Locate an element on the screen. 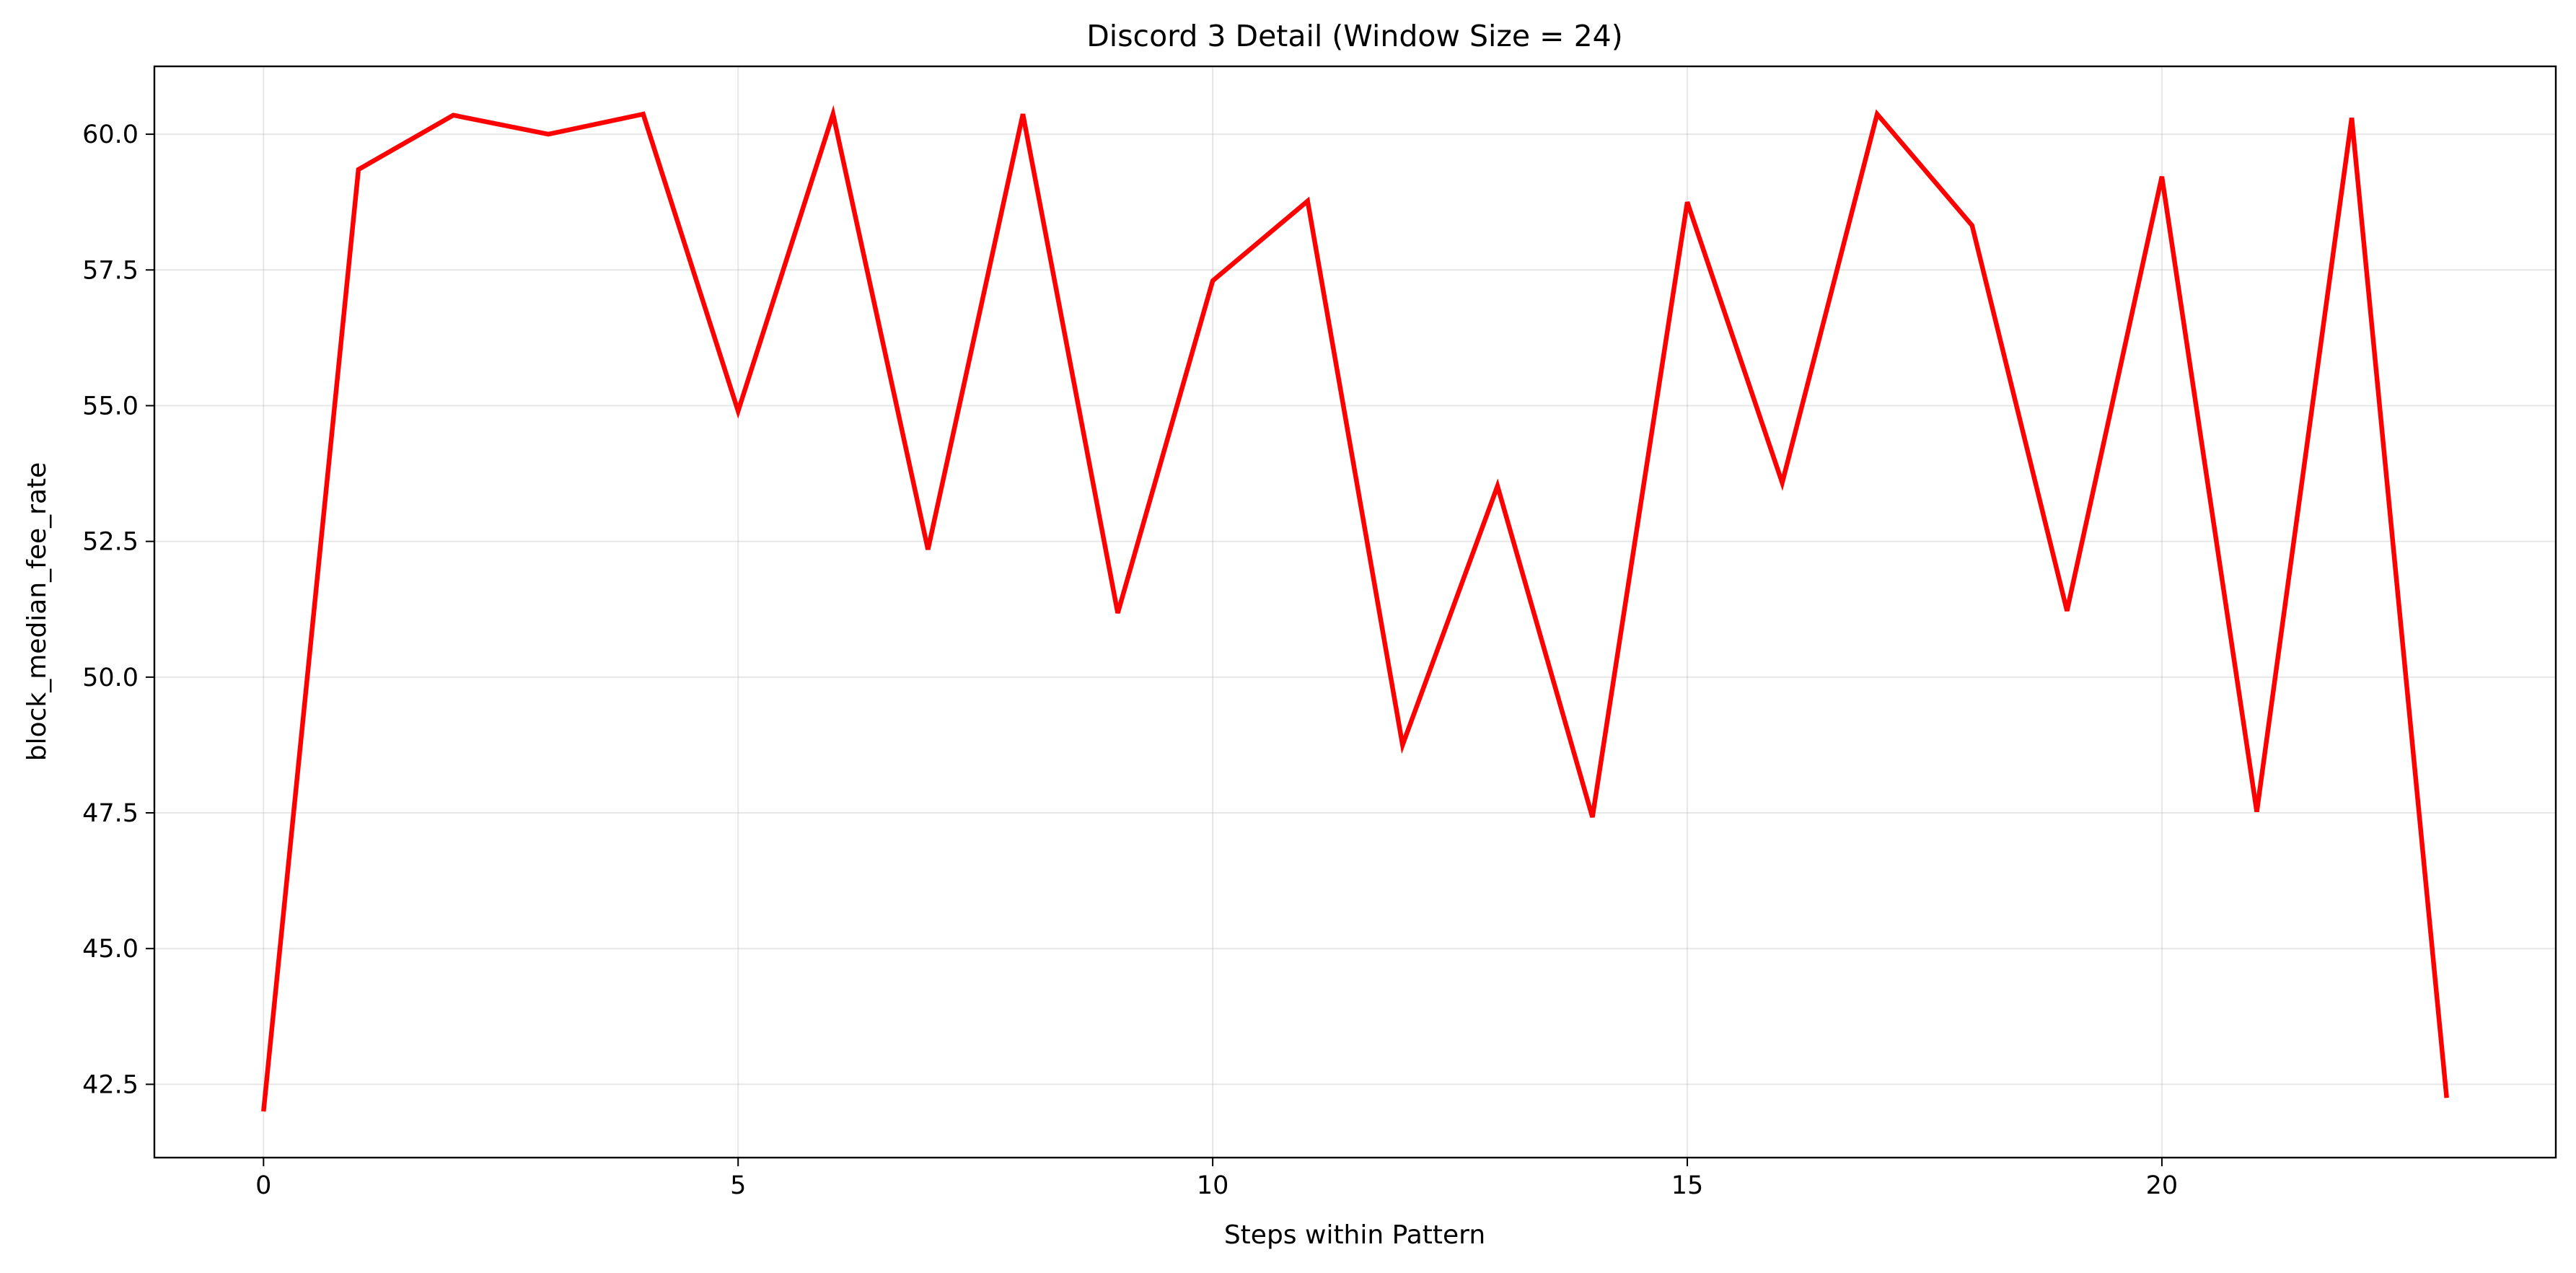  x-tick-label: 5 is located at coordinates (738, 1185).